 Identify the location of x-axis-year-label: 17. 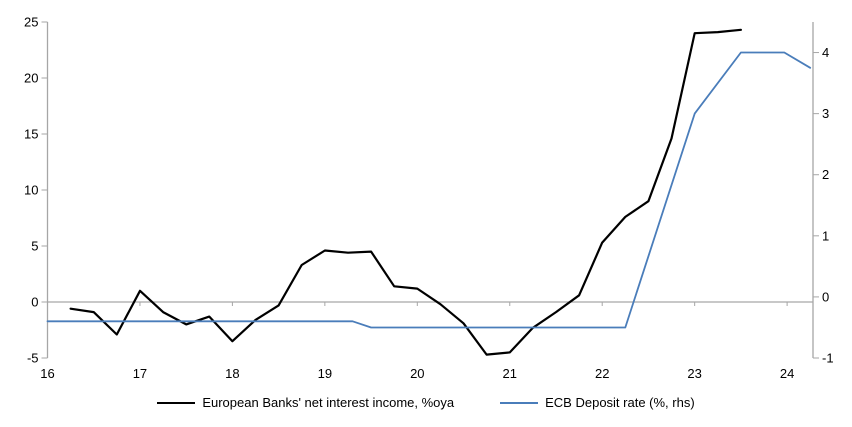
(140, 373).